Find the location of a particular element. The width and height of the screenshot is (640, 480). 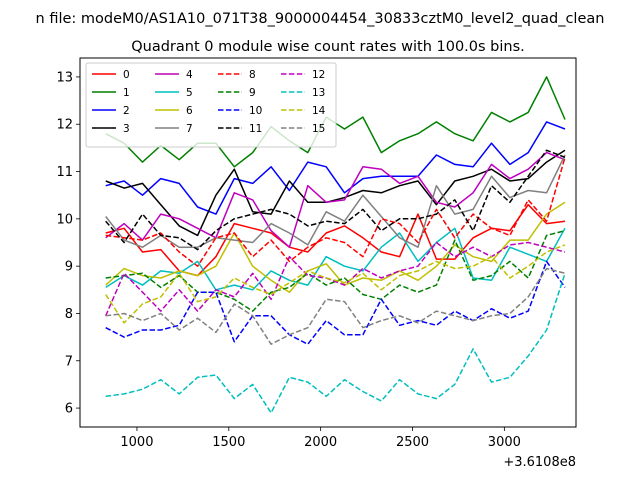

legend-label-3: 3 is located at coordinates (126, 129).